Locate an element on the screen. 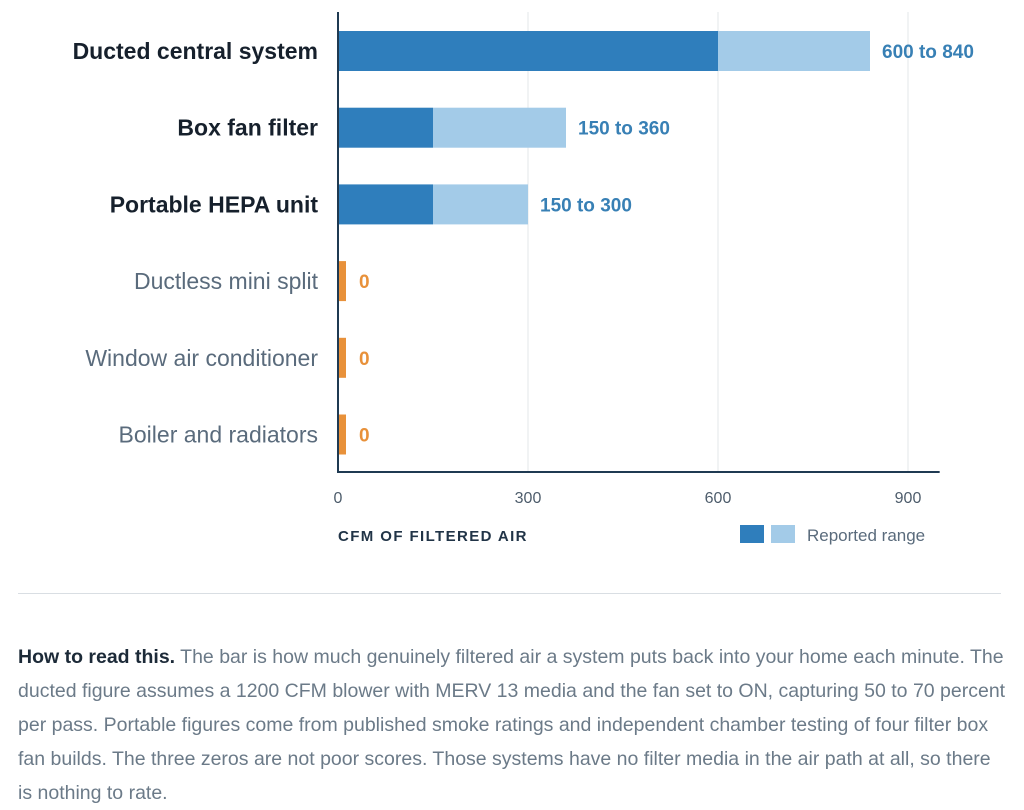  category-label: Box fan filter is located at coordinates (247, 128).